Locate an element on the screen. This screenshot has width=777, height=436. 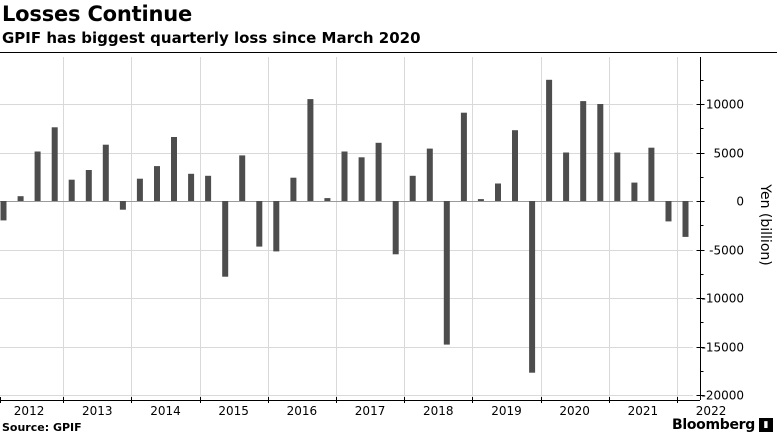
x-tick-label: 2013 is located at coordinates (97, 411).